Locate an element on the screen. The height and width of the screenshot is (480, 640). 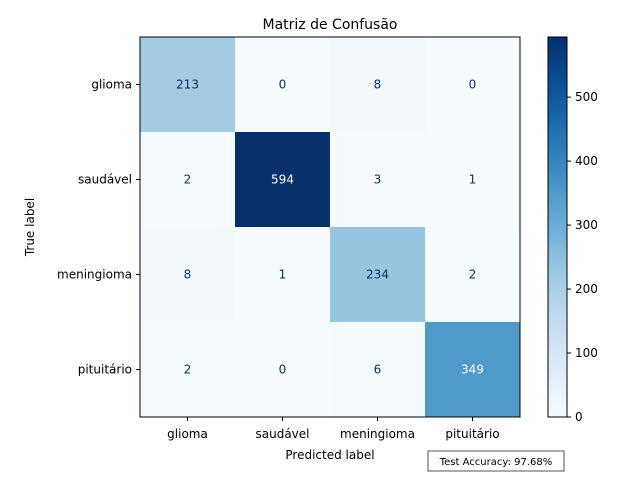
accuracy-box is located at coordinates (496, 461).